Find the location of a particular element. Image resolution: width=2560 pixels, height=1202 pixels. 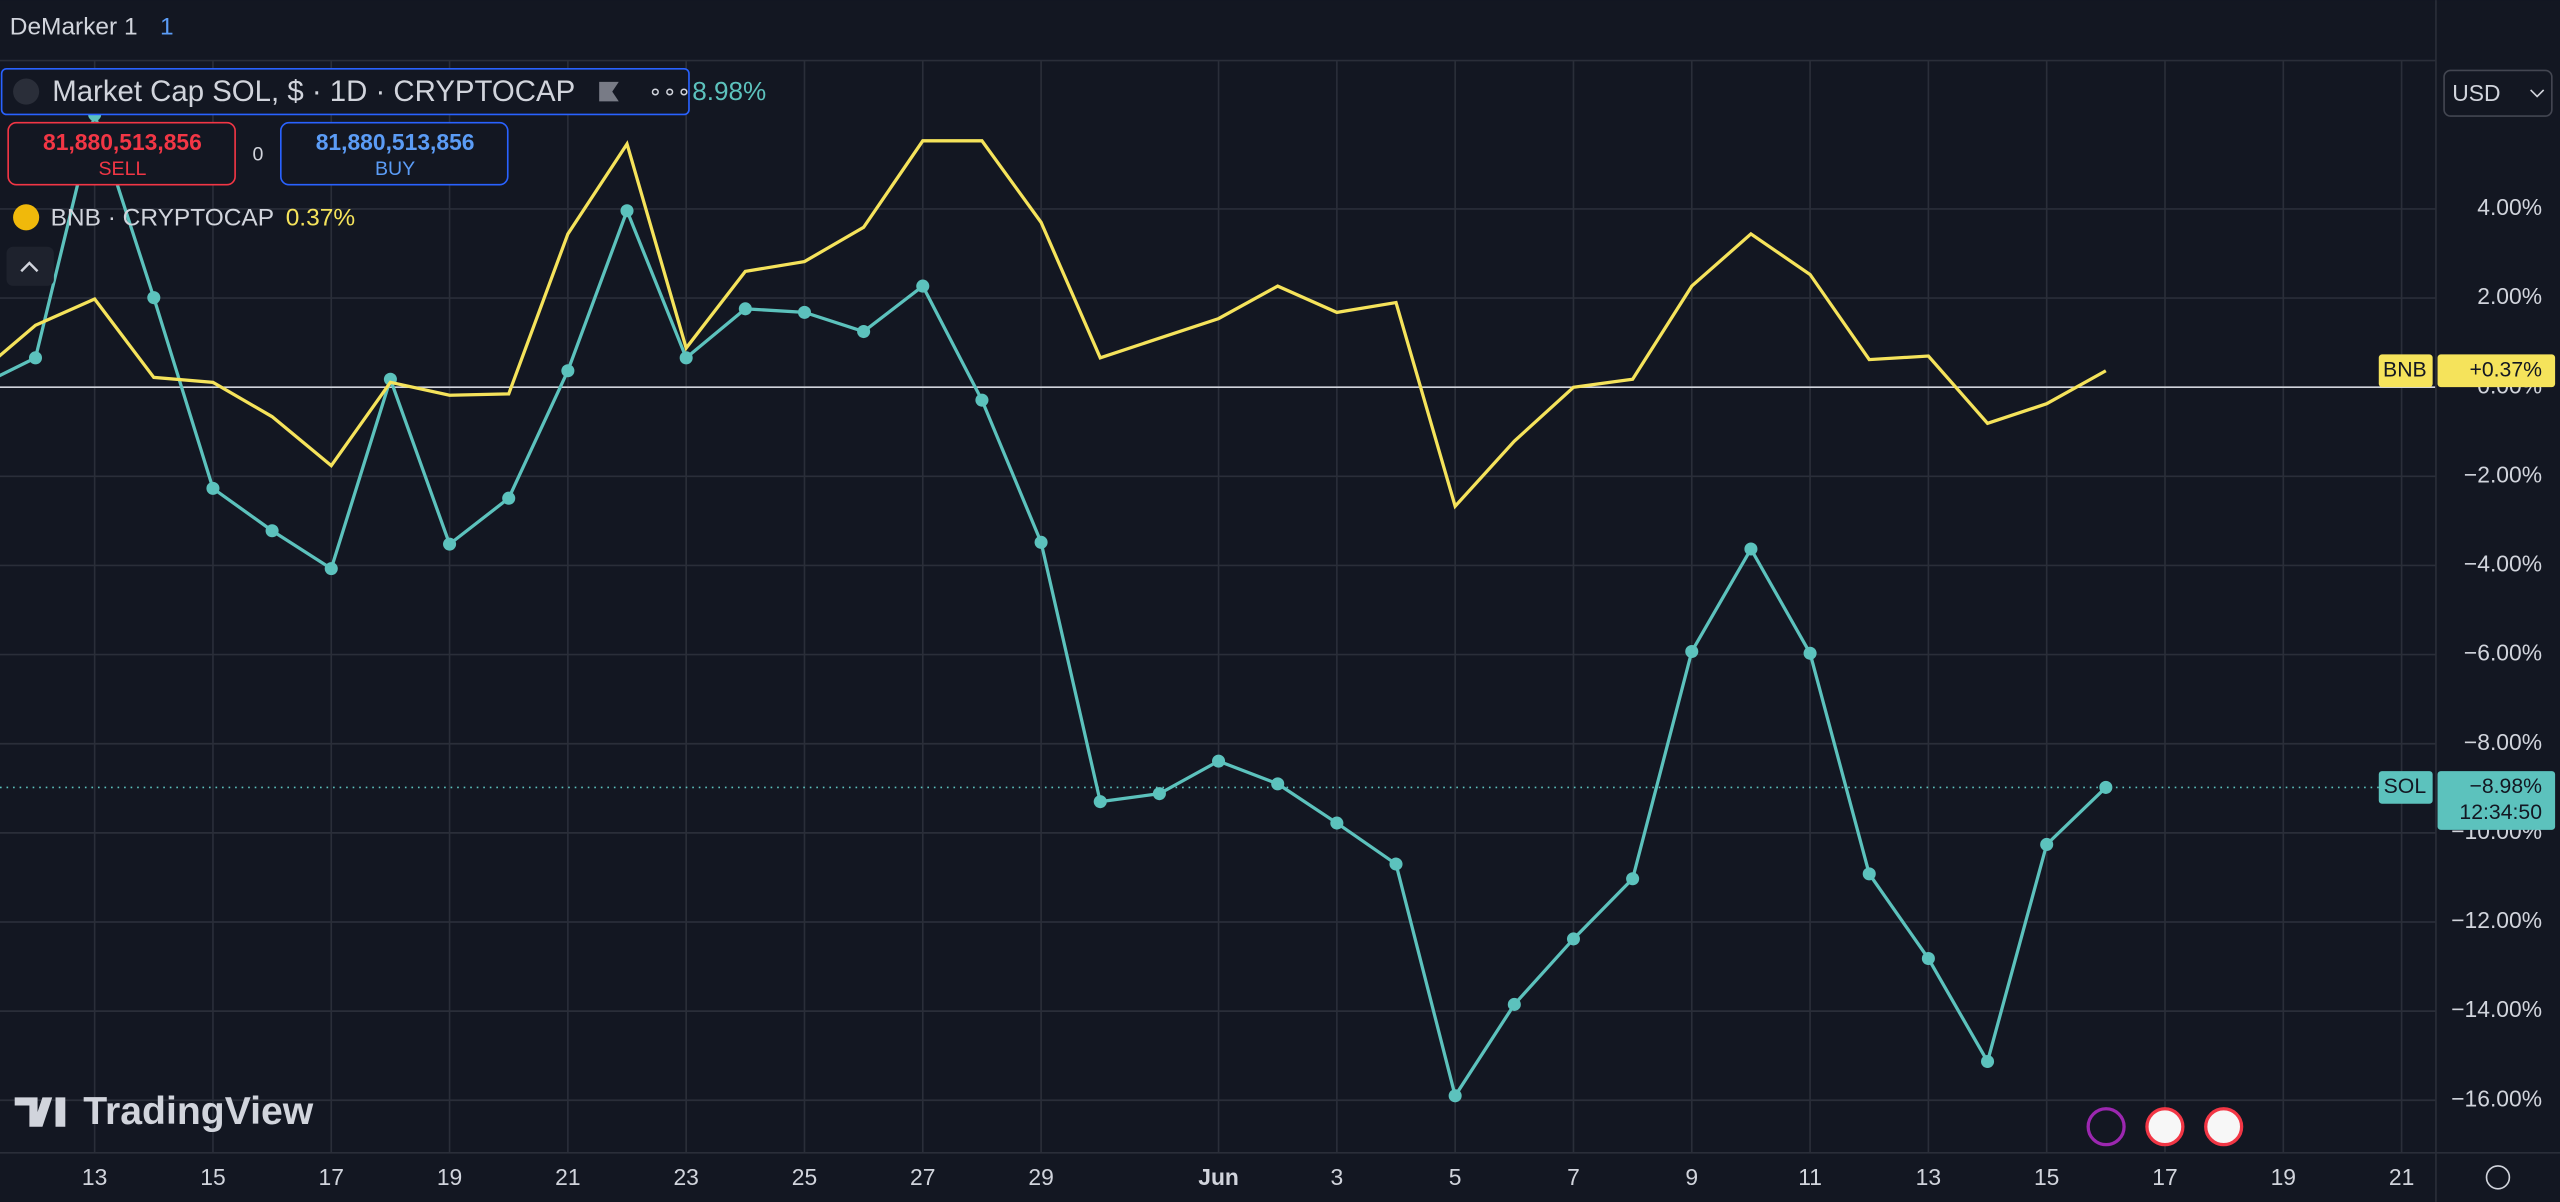

collapse-button is located at coordinates (30, 266).